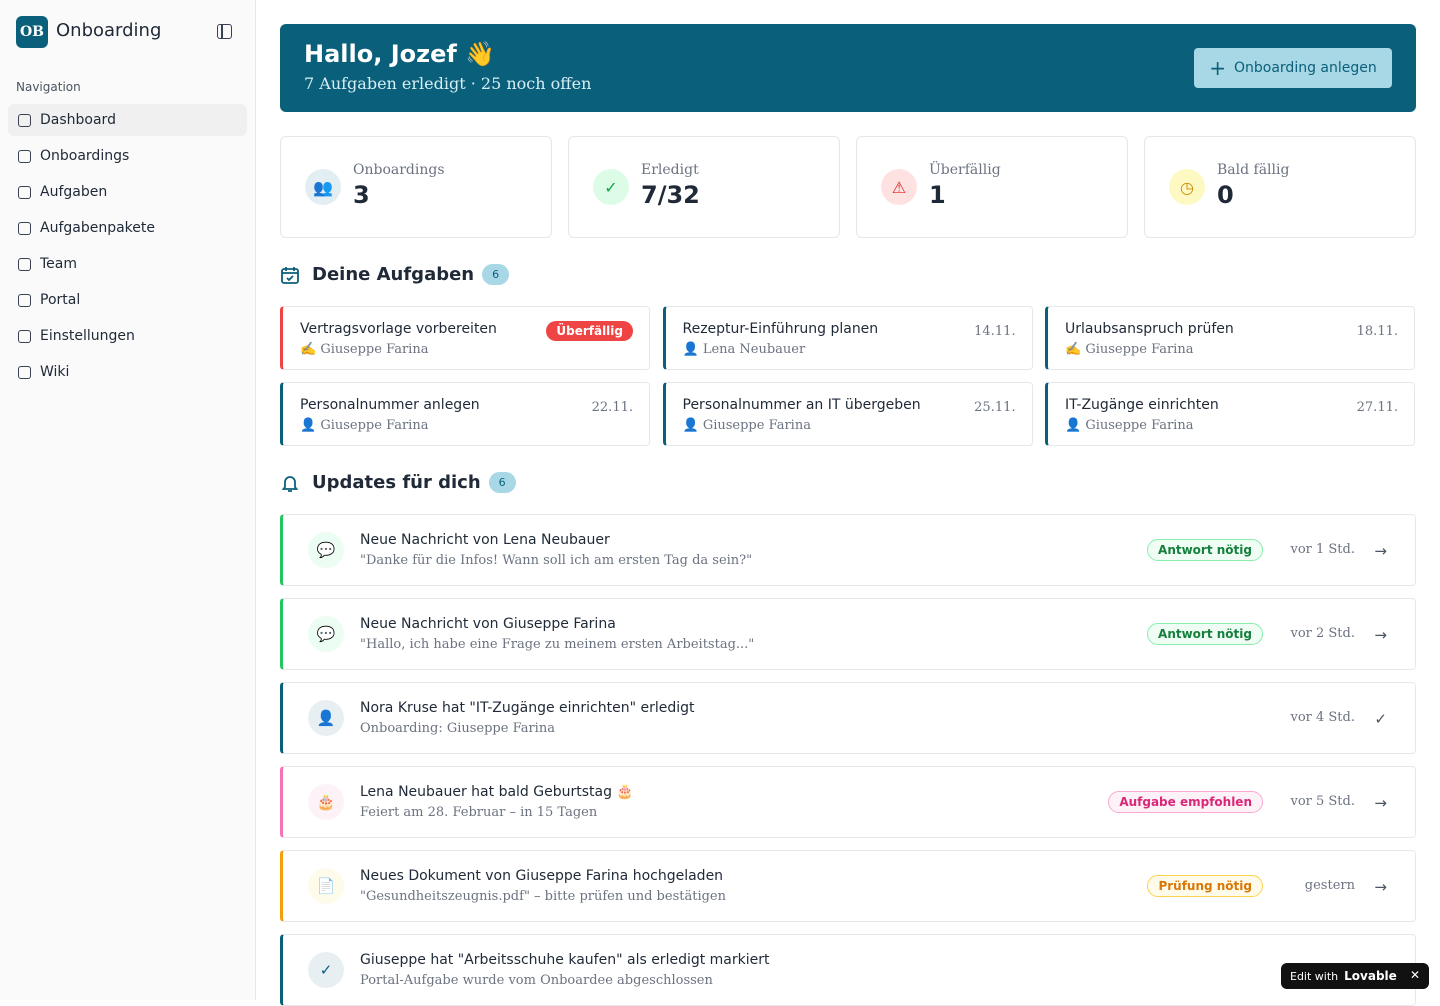 The height and width of the screenshot is (1006, 1440). Describe the element at coordinates (127, 264) in the screenshot. I see `nav-item: Team` at that location.